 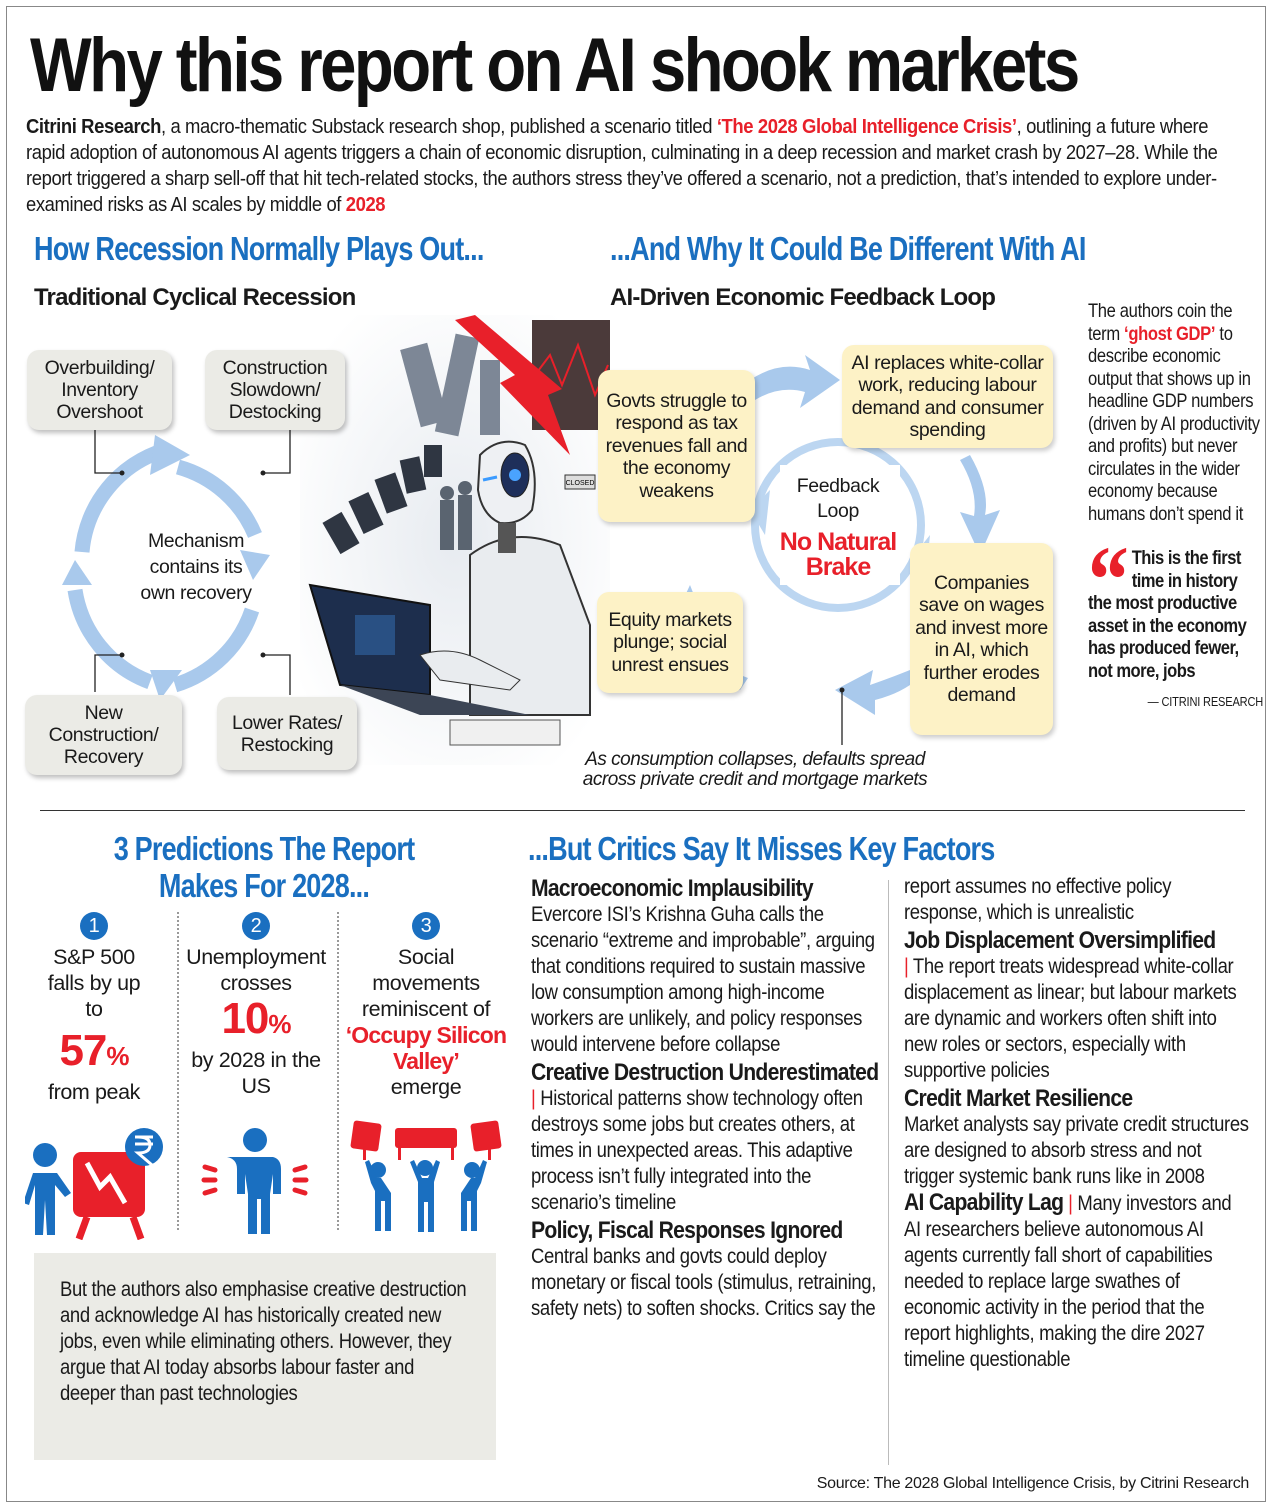 What do you see at coordinates (848, 248) in the screenshot?
I see `right-section-heading: ...And Why It Could Be Different With AI` at bounding box center [848, 248].